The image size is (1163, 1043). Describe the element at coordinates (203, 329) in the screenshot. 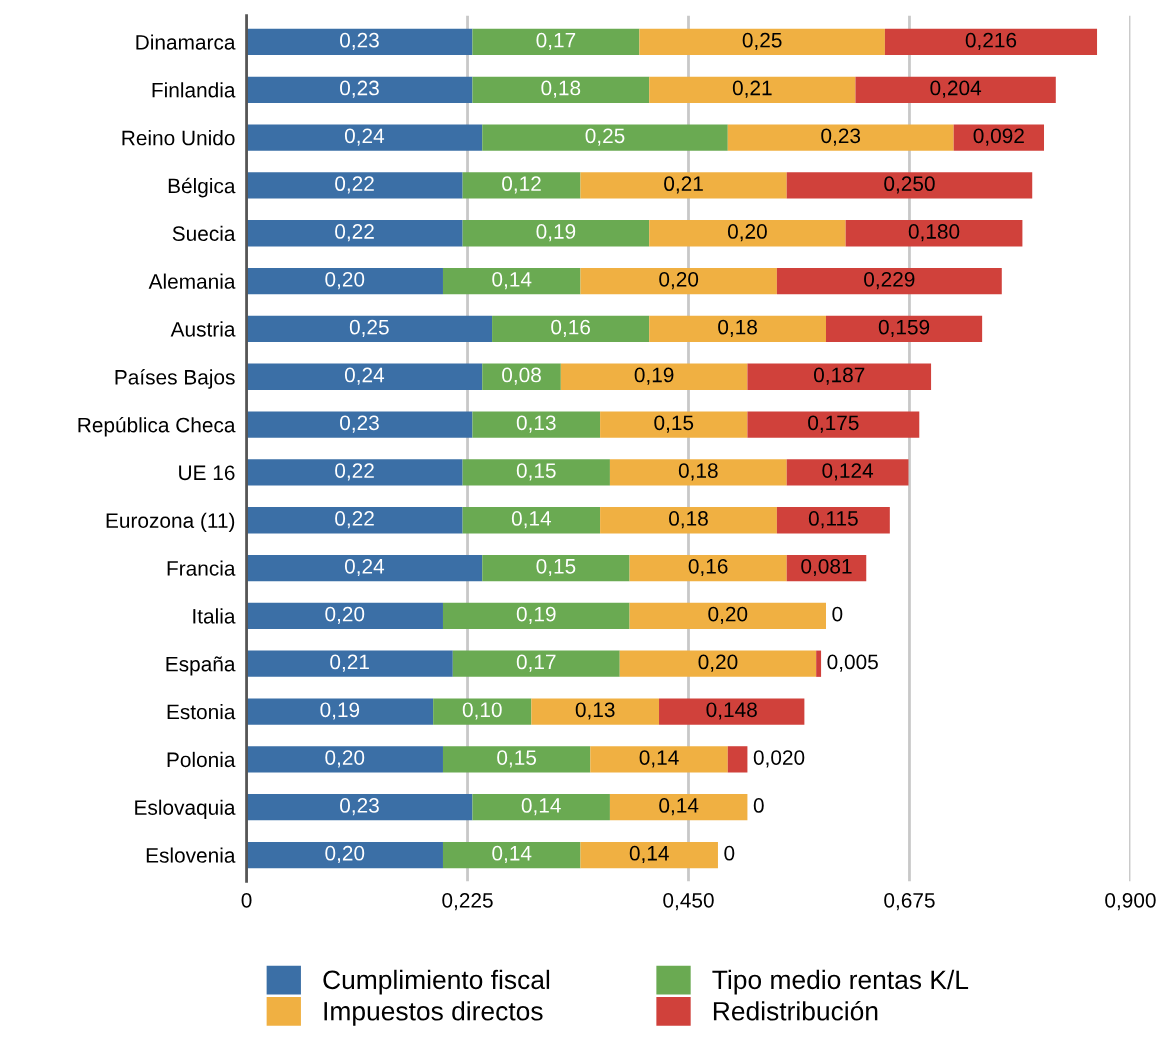

I see `y-tick-label: Austria` at that location.